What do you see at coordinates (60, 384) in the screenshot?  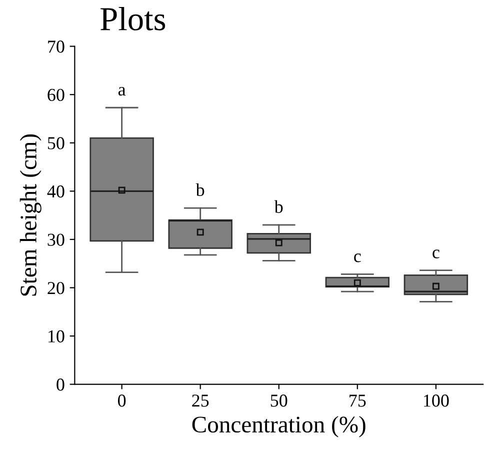 I see `y-tick-label: 0` at bounding box center [60, 384].